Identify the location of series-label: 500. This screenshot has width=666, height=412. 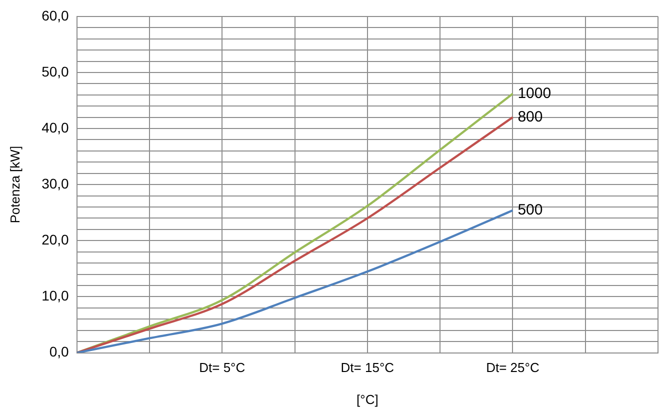
(530, 210).